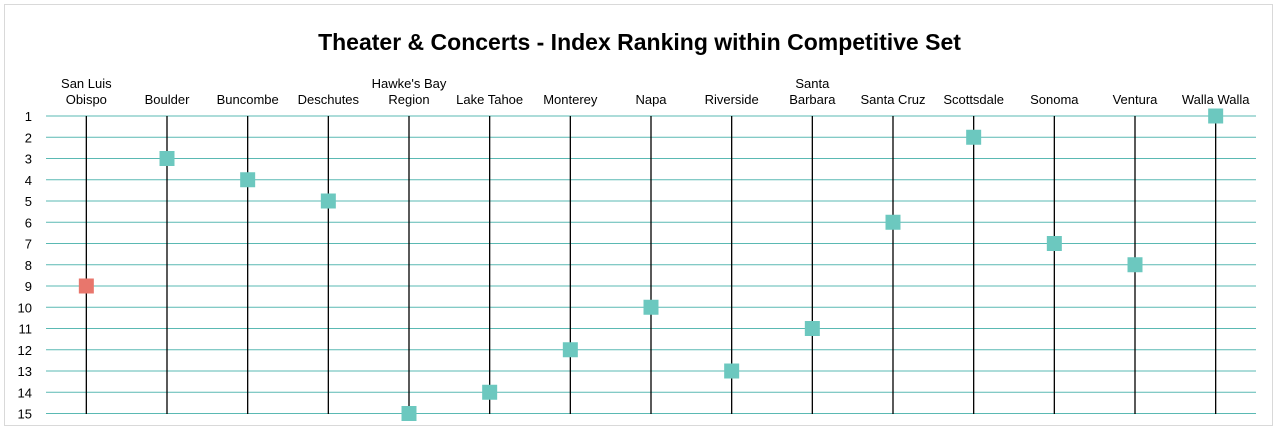  What do you see at coordinates (489, 99) in the screenshot?
I see `category-label: Lake Tahoe` at bounding box center [489, 99].